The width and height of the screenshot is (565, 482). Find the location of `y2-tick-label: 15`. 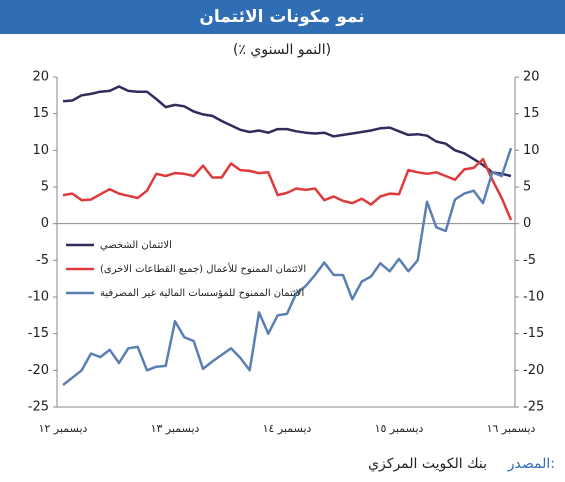

y2-tick-label: 15 is located at coordinates (531, 113).